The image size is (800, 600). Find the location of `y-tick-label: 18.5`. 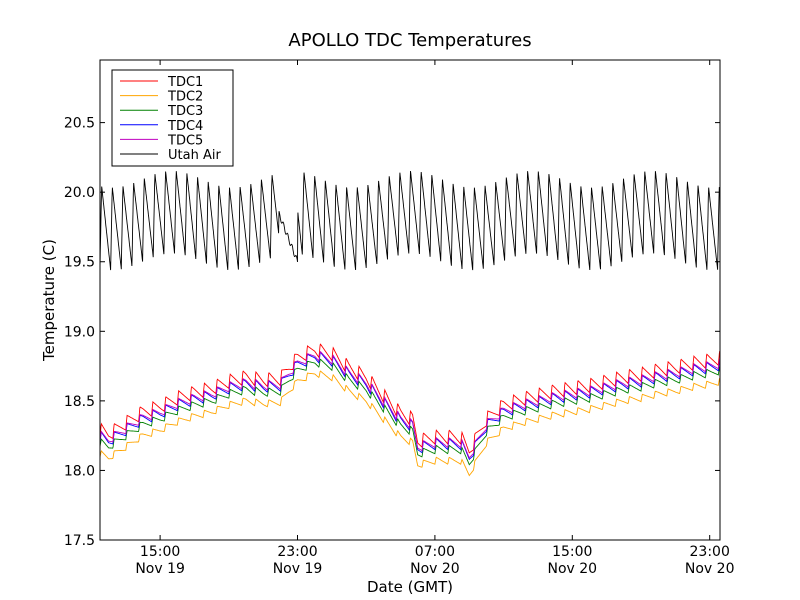

y-tick-label: 18.5 is located at coordinates (79, 402).